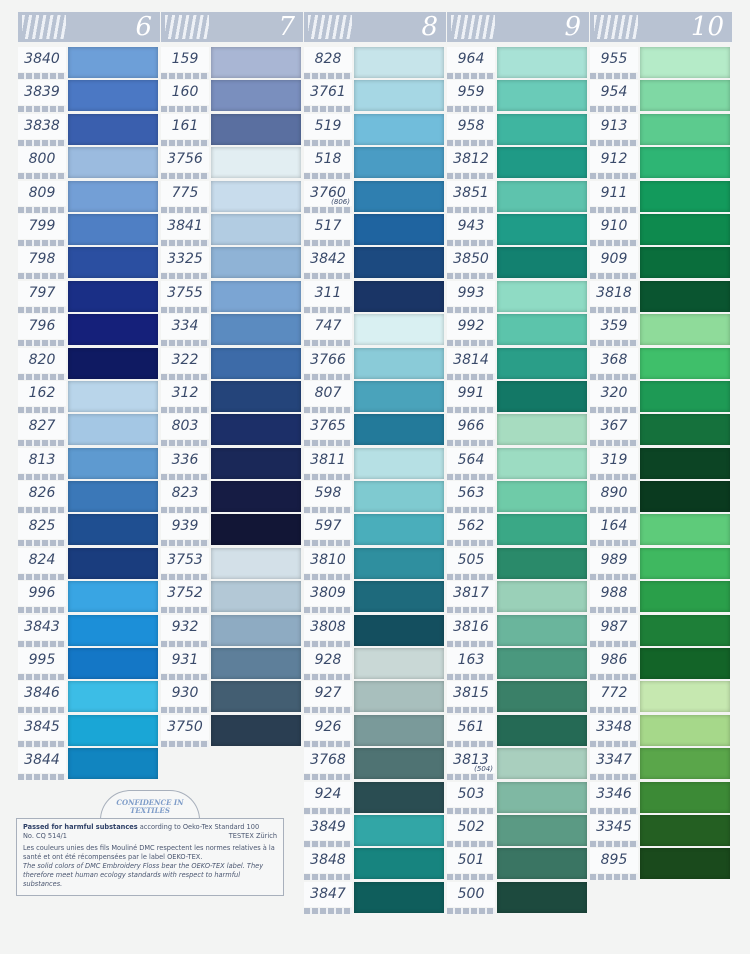  Describe the element at coordinates (328, 326) in the screenshot. I see `code-text: 747` at that location.